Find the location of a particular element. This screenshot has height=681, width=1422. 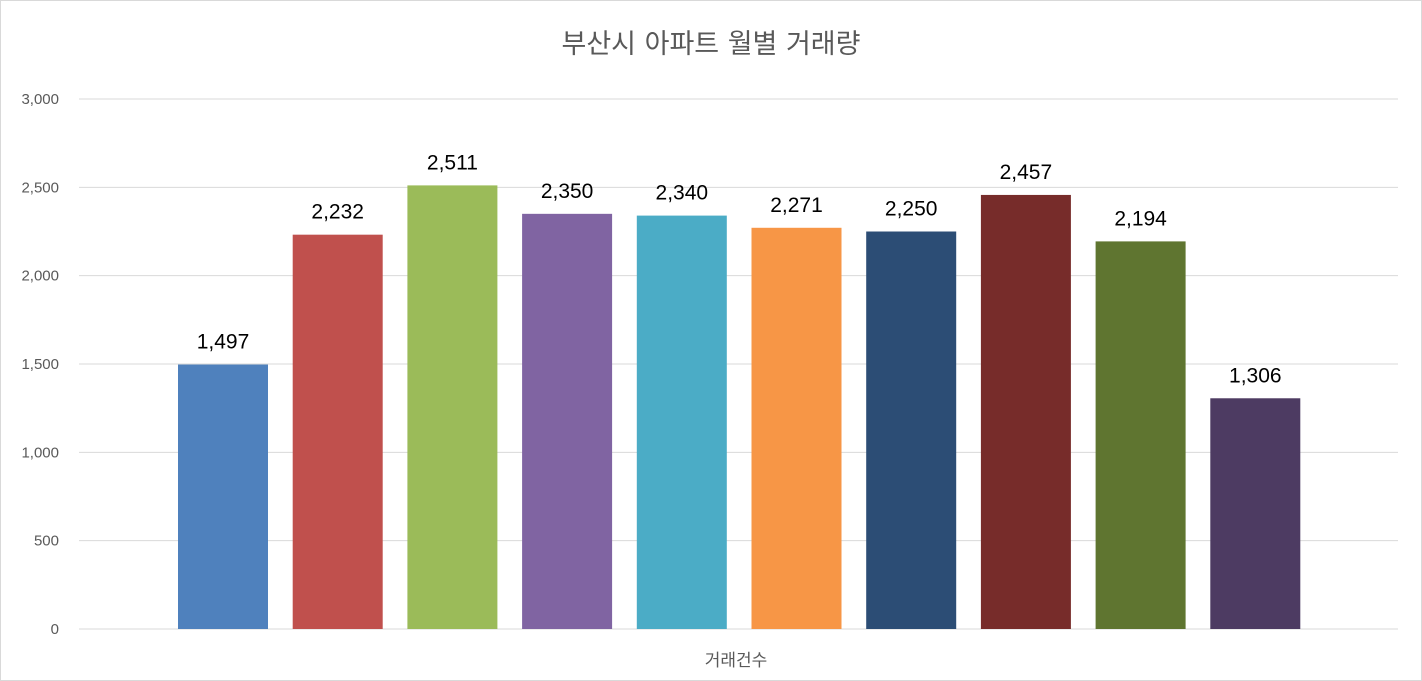

y-tick-label: 2,500 is located at coordinates (40, 187).